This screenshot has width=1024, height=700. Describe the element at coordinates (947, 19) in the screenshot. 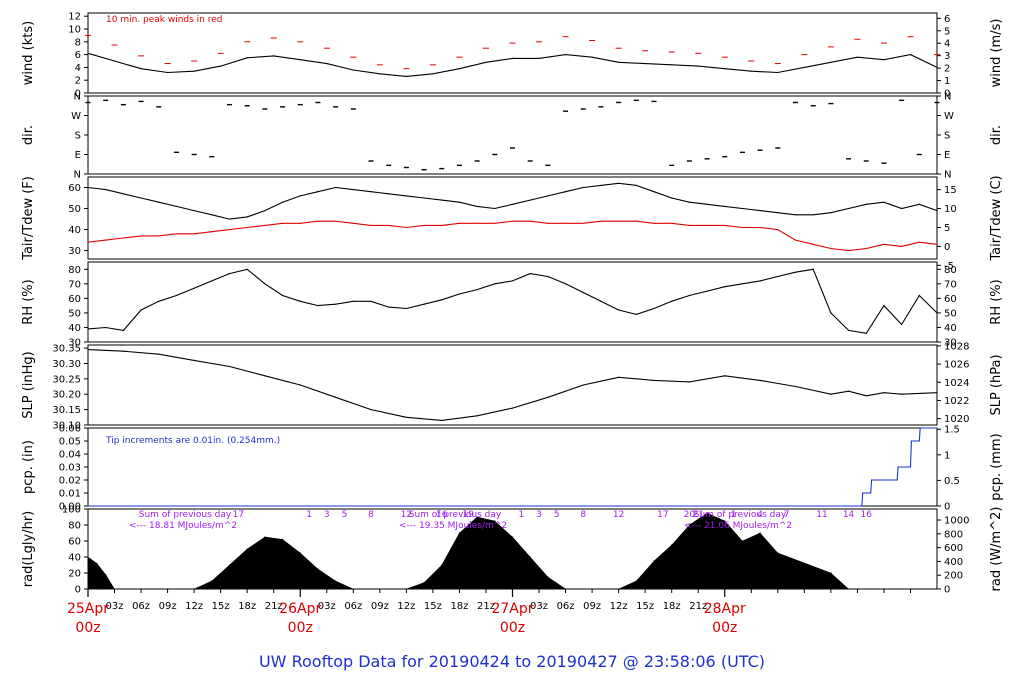

I see `wind-right-tick-label: 6` at that location.